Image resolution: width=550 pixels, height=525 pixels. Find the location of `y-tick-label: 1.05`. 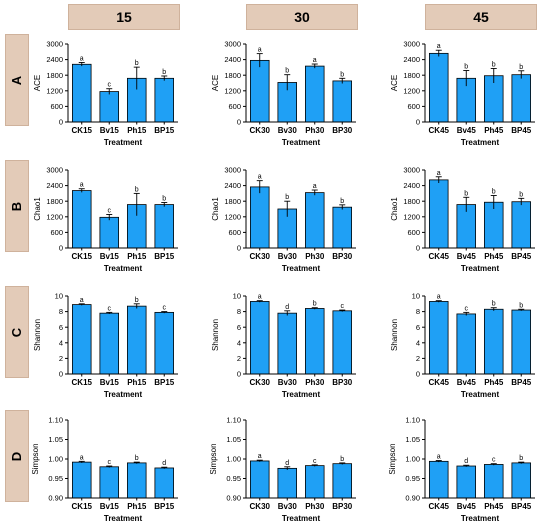

y-tick-label: 1.05 is located at coordinates (55, 439).